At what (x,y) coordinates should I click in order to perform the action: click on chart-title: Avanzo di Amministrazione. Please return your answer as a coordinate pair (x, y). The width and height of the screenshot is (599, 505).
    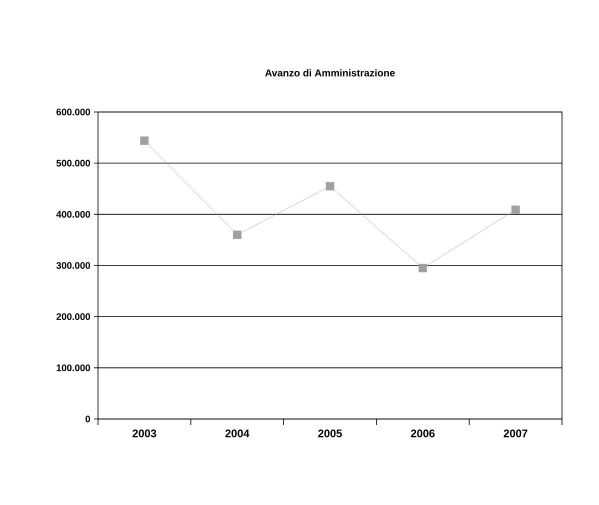
    Looking at the image, I should click on (330, 72).